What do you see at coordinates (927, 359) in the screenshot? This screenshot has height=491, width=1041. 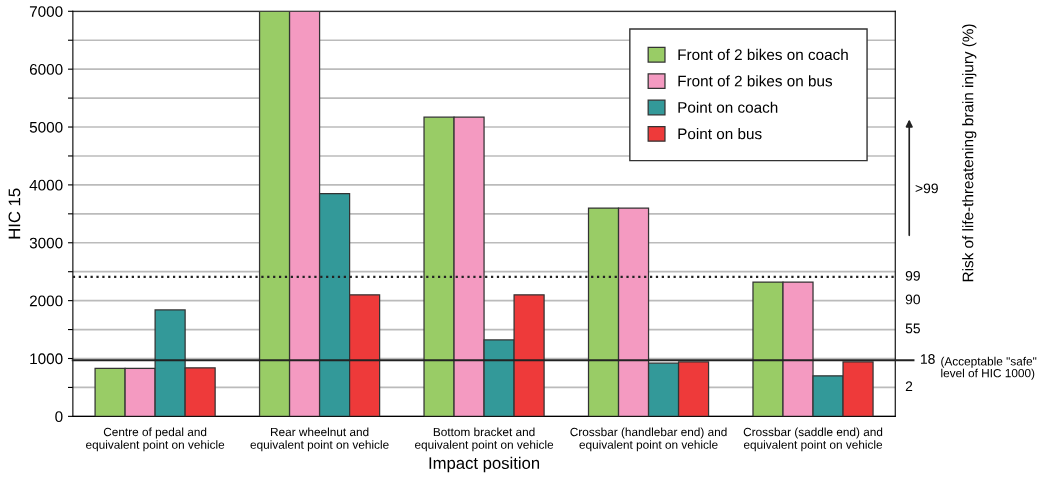 I see `text: 18` at bounding box center [927, 359].